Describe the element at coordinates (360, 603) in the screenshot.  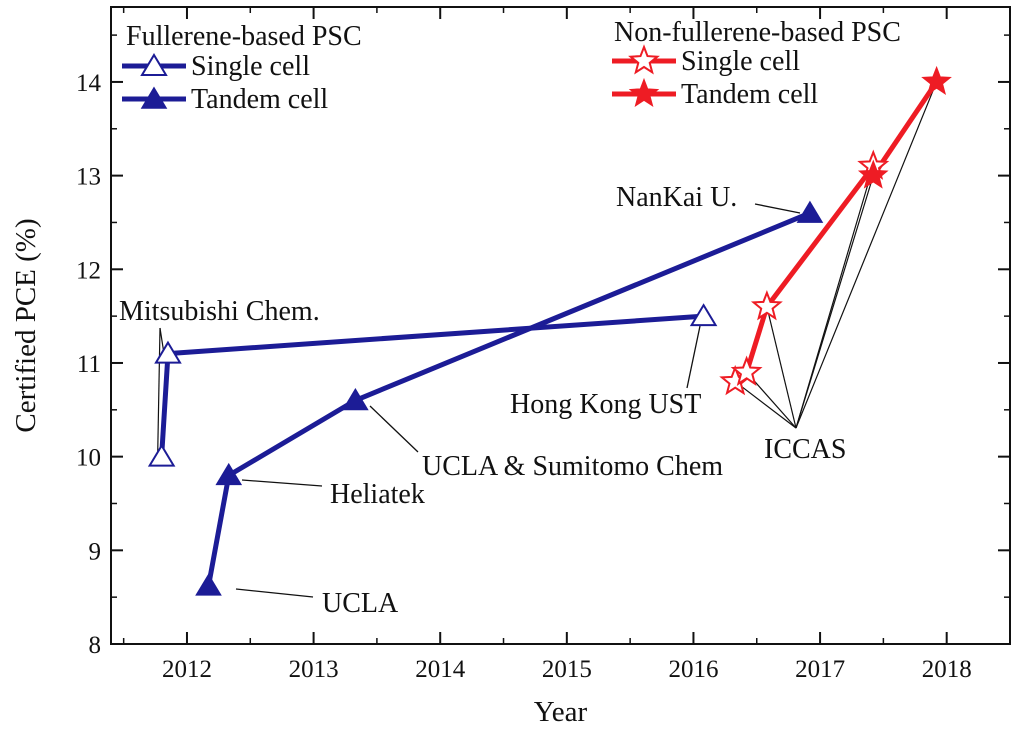
I see `annotation-ucla: UCLA` at that location.